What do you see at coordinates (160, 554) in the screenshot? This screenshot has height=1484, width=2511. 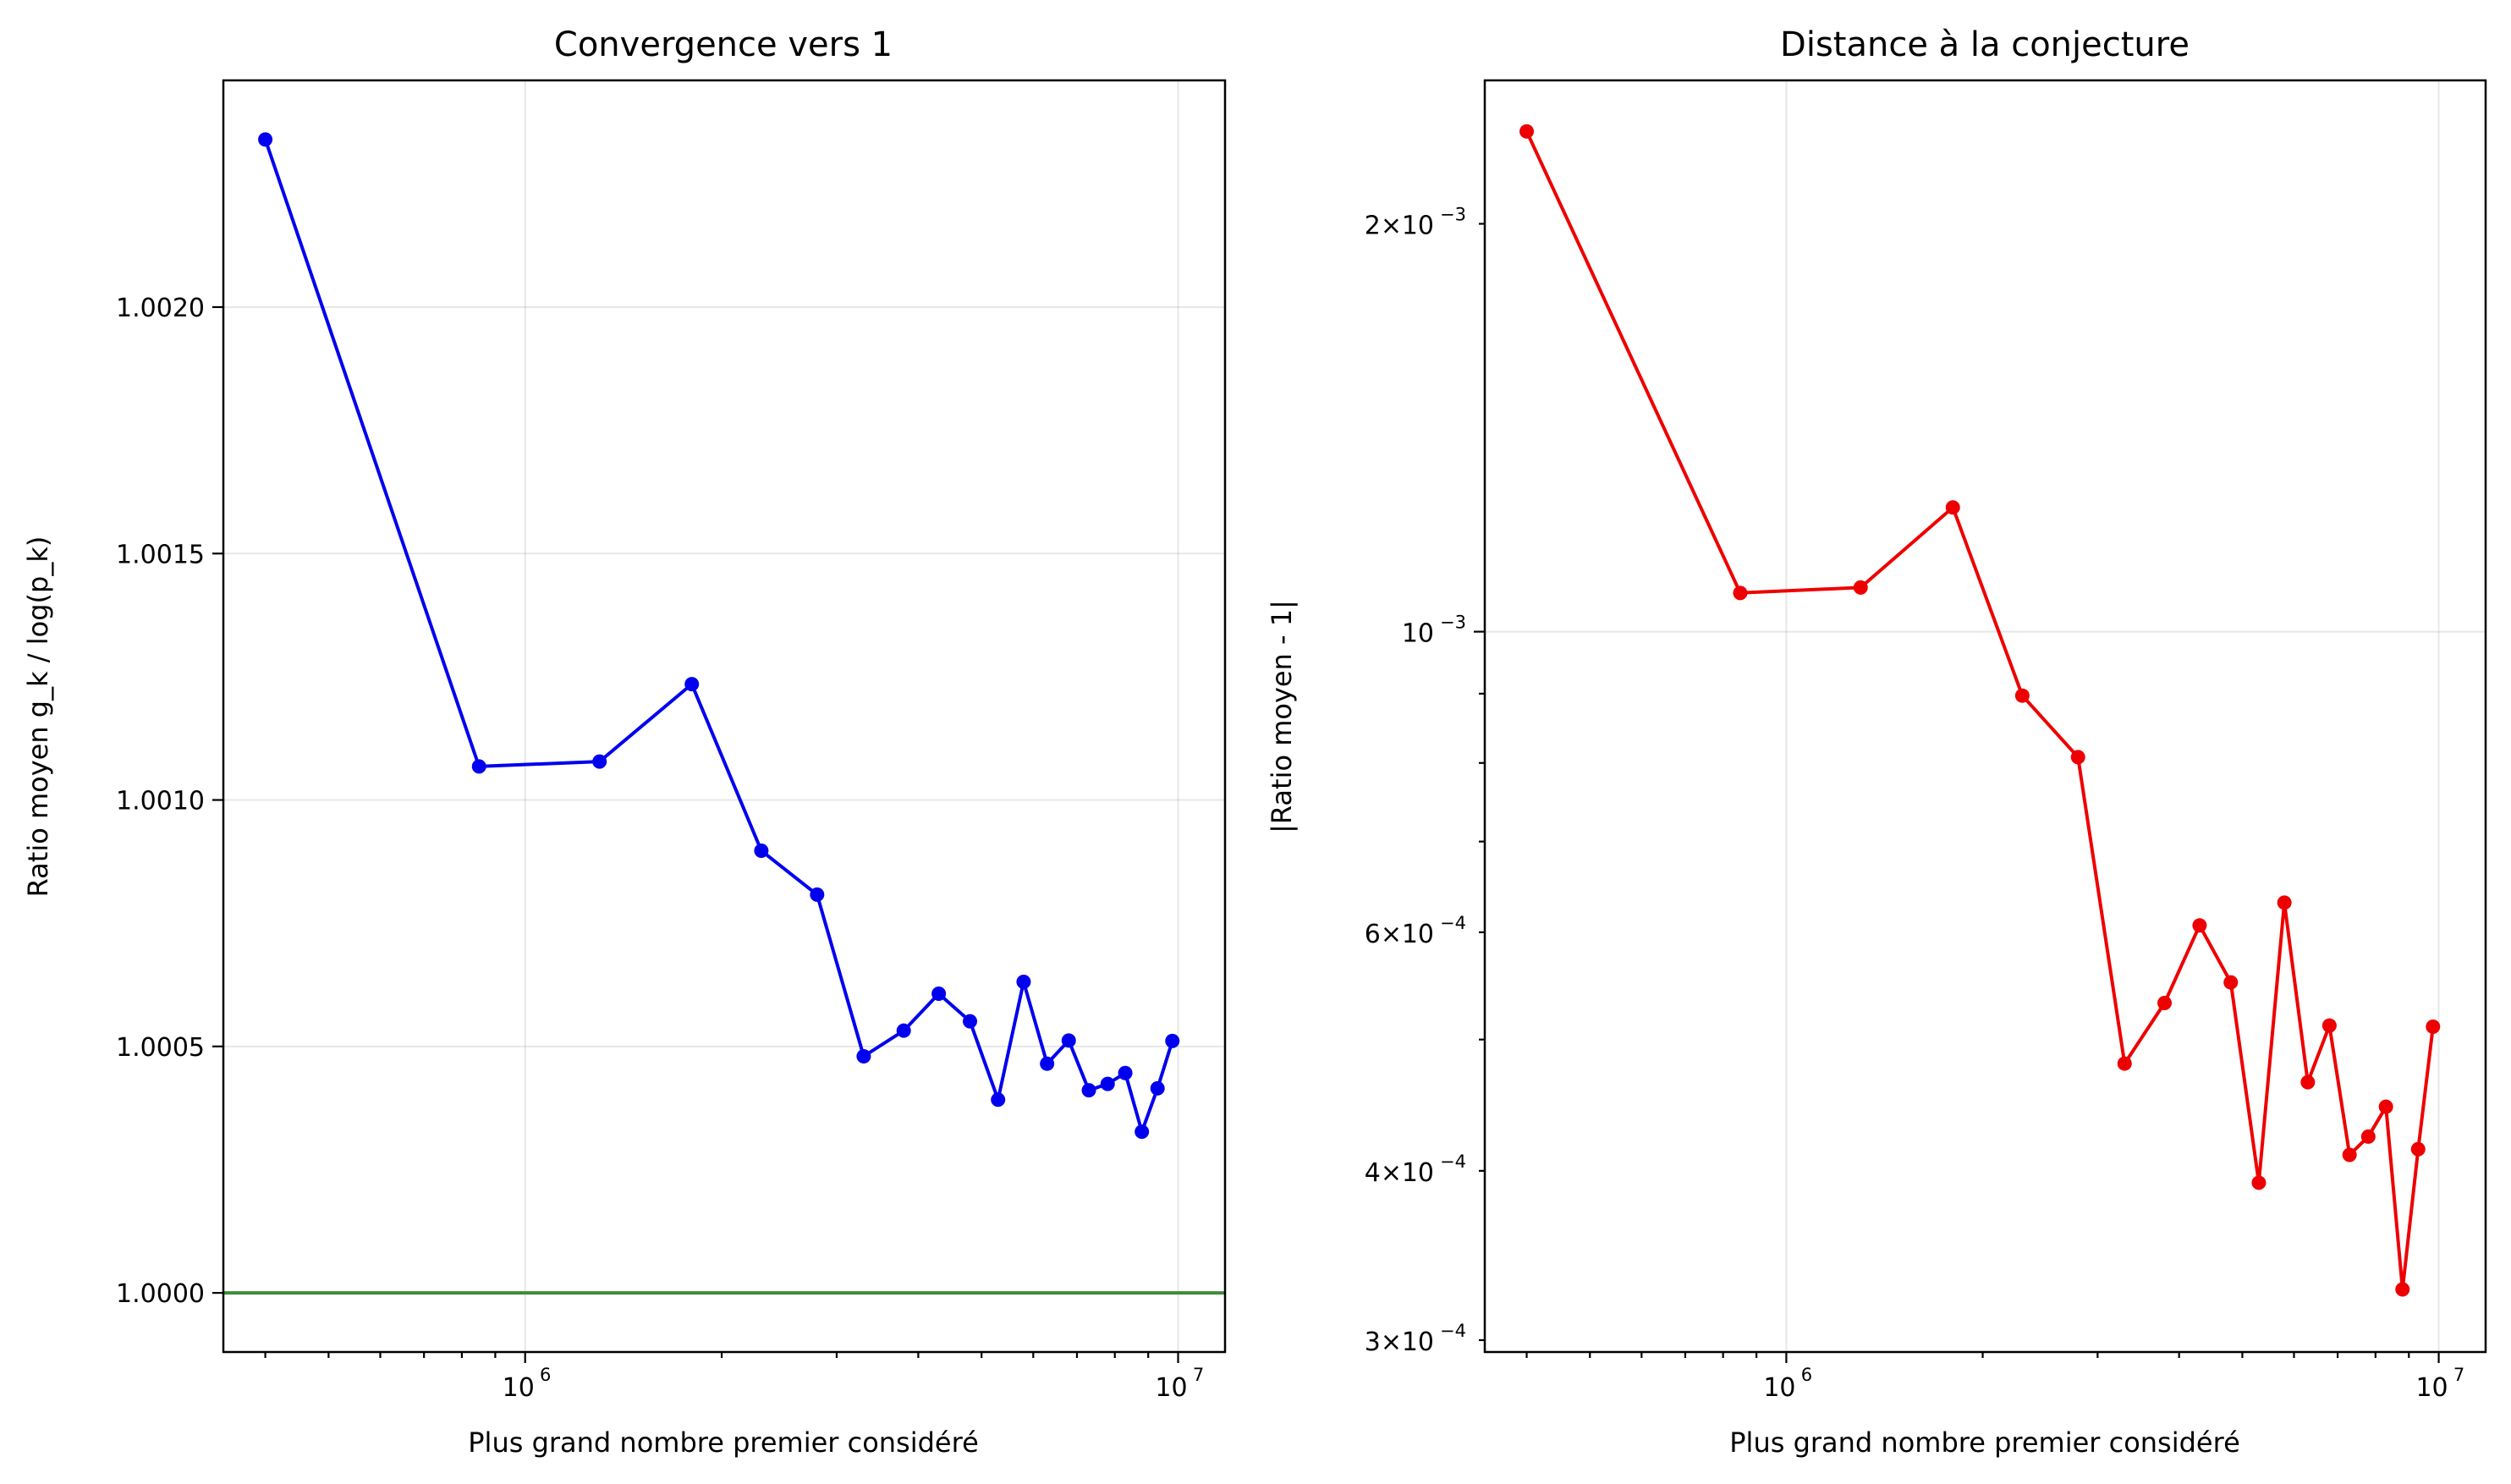 I see `y-tick-label: 1.0015` at bounding box center [160, 554].